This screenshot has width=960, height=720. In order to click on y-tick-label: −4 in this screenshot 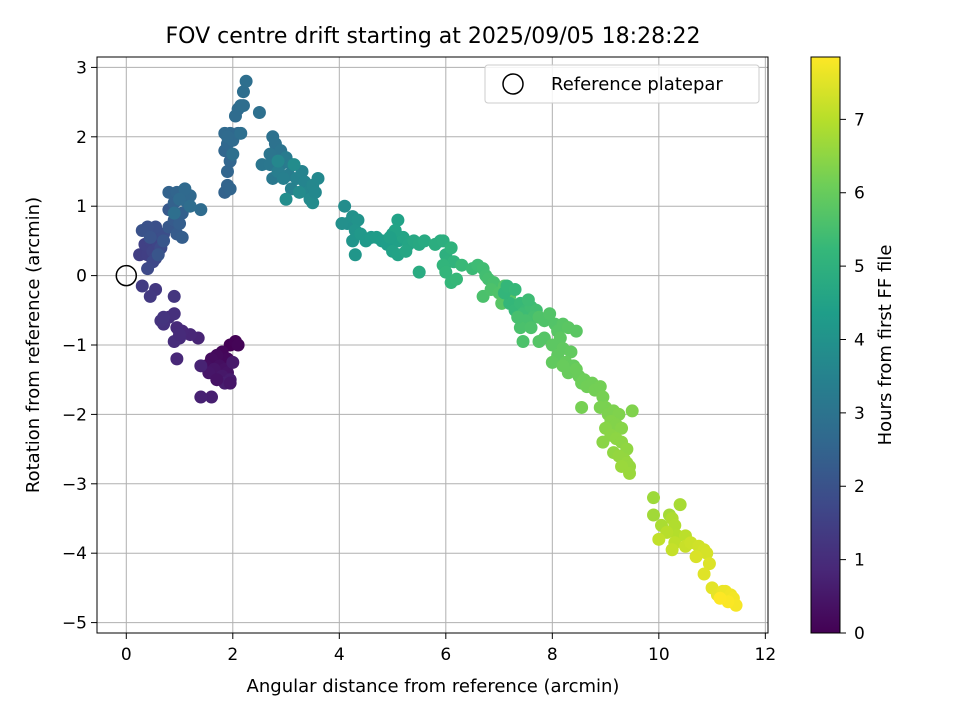, I will do `click(74, 554)`.